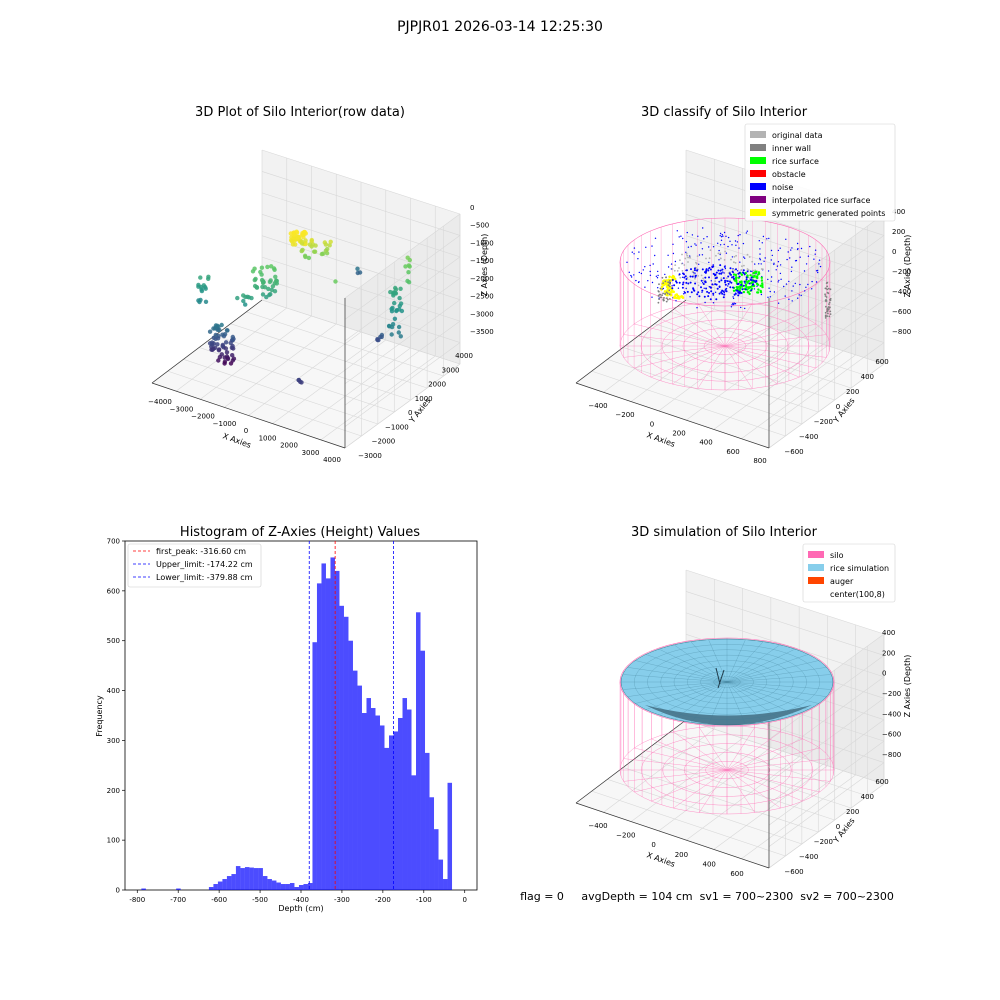 Image resolution: width=1000 pixels, height=1000 pixels. I want to click on classify-plot-points, so click(729, 273).